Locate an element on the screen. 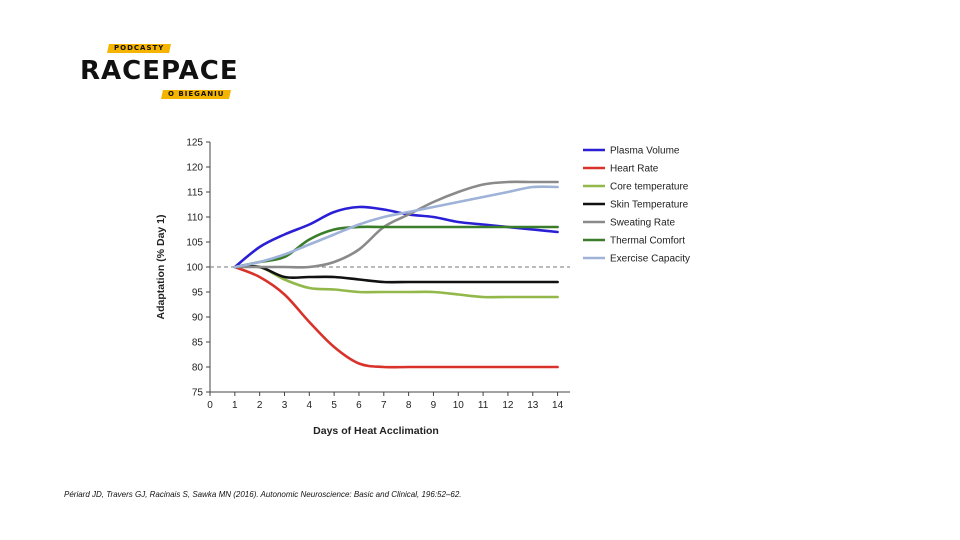  legend-label-core-temperature: Core temperature is located at coordinates (649, 187).